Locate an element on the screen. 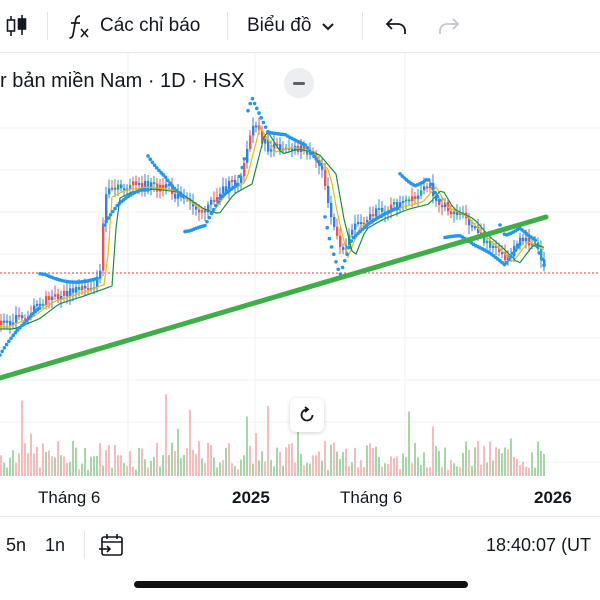 Image resolution: width=600 pixels, height=600 pixels. reset-chart-button is located at coordinates (307, 415).